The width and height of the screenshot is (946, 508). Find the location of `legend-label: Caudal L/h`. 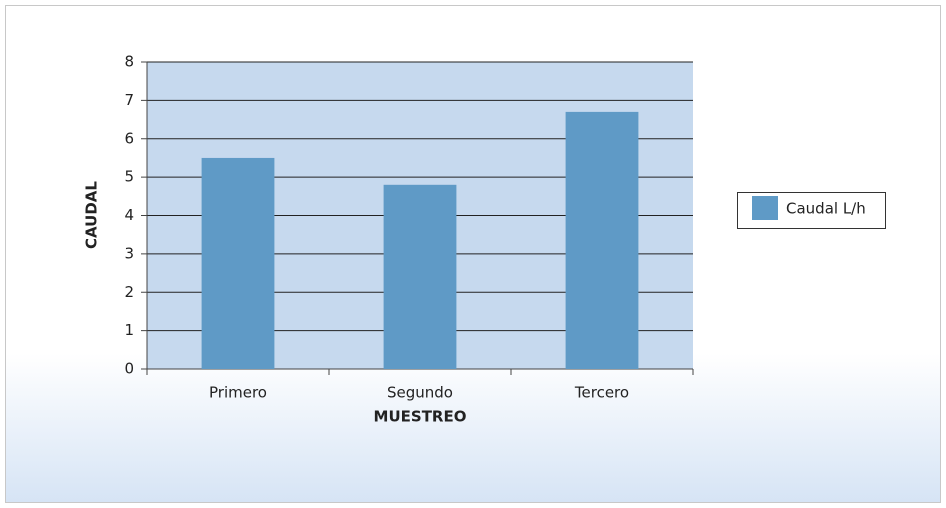

legend-label: Caudal L/h is located at coordinates (826, 209).